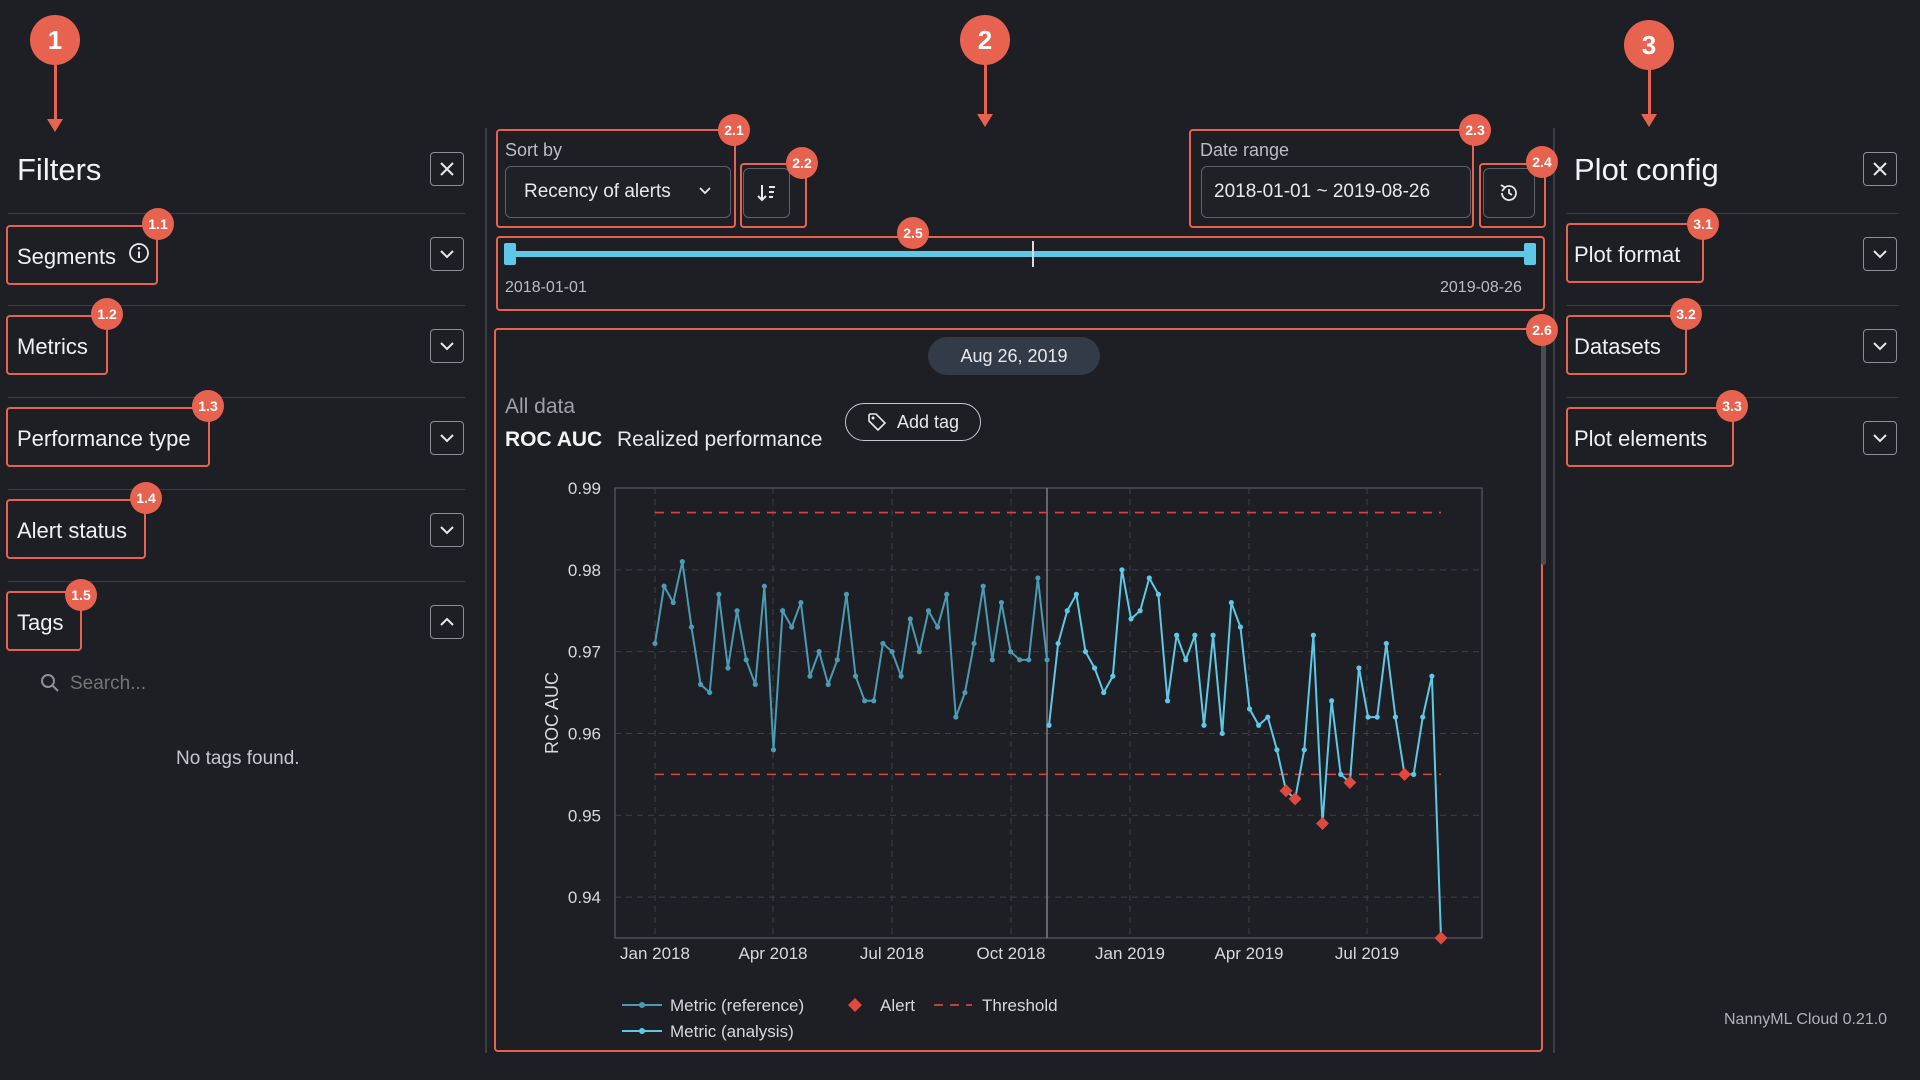 This screenshot has height=1080, width=1920. What do you see at coordinates (1245, 754) in the screenshot?
I see `analysis-series-line` at bounding box center [1245, 754].